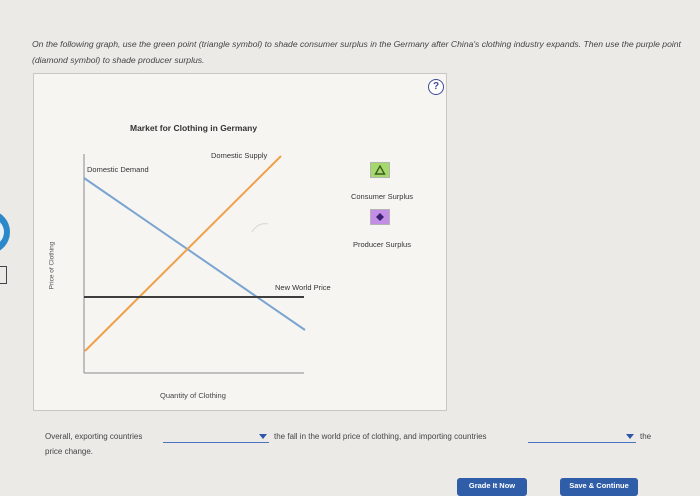 The height and width of the screenshot is (496, 700). What do you see at coordinates (52, 265) in the screenshot?
I see `y-axis-label: Price of Clothing` at bounding box center [52, 265].